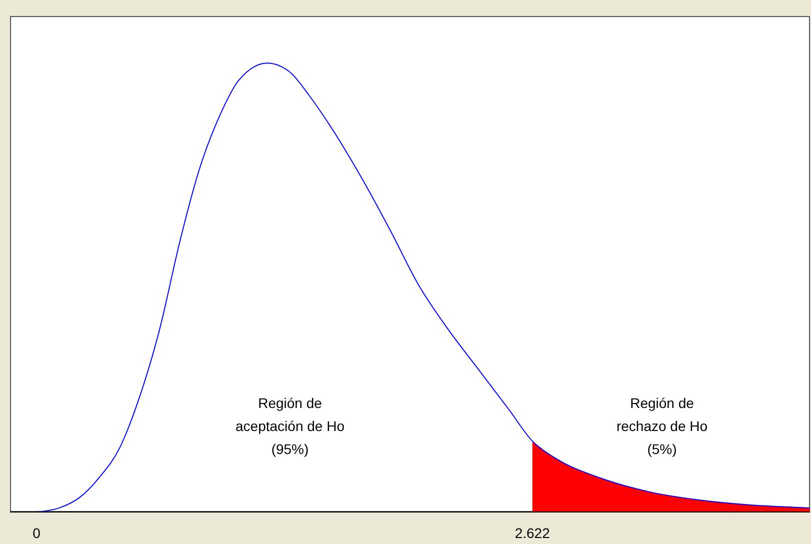 The width and height of the screenshot is (811, 544). I want to click on annotation: Región de rechazo de Ho (5%), so click(662, 426).